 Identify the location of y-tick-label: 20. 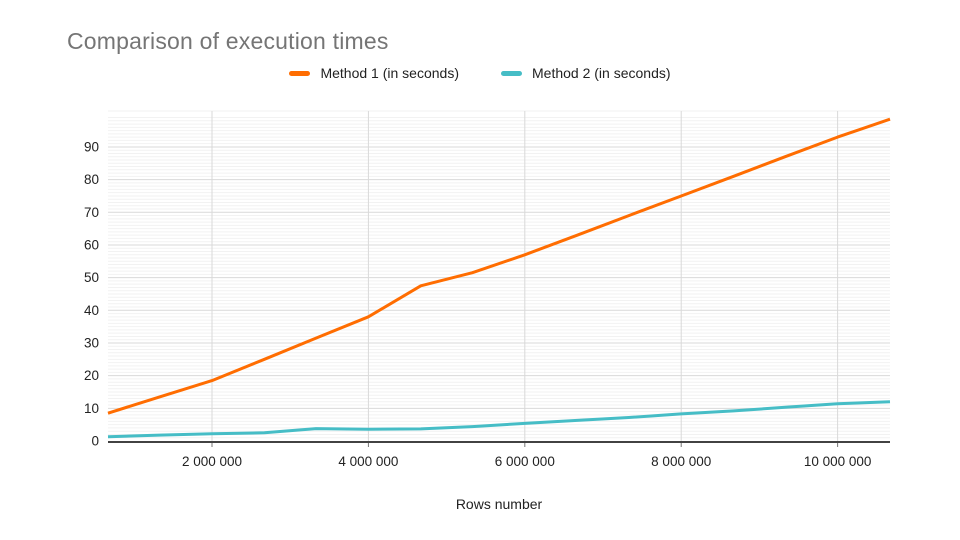
(91, 375).